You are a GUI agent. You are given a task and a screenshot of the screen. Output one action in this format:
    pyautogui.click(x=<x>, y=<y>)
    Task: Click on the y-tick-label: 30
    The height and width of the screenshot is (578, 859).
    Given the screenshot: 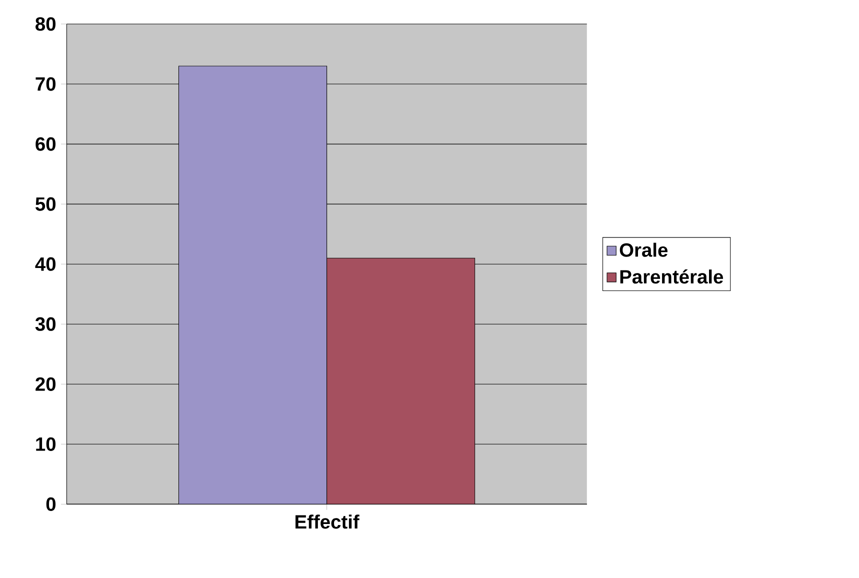 What is the action you would take?
    pyautogui.click(x=45, y=325)
    